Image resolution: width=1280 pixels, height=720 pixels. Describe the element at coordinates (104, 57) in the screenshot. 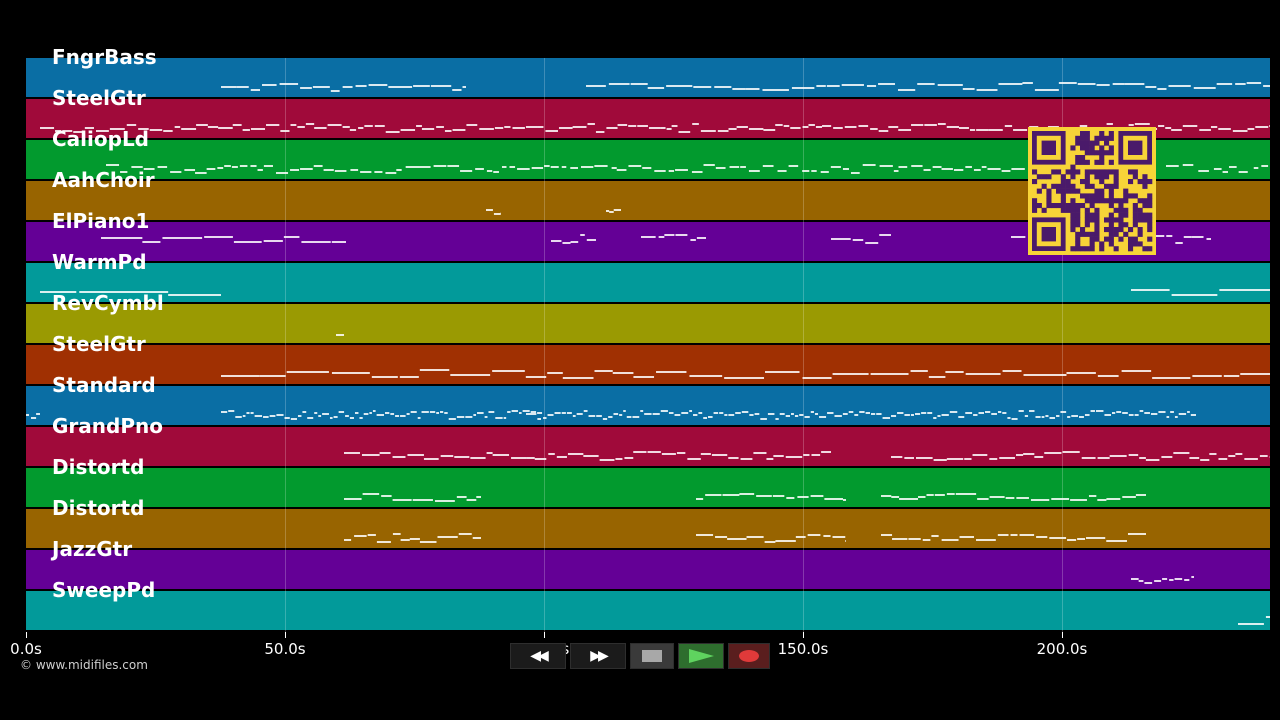

I see `track-label: FngrBass` at that location.